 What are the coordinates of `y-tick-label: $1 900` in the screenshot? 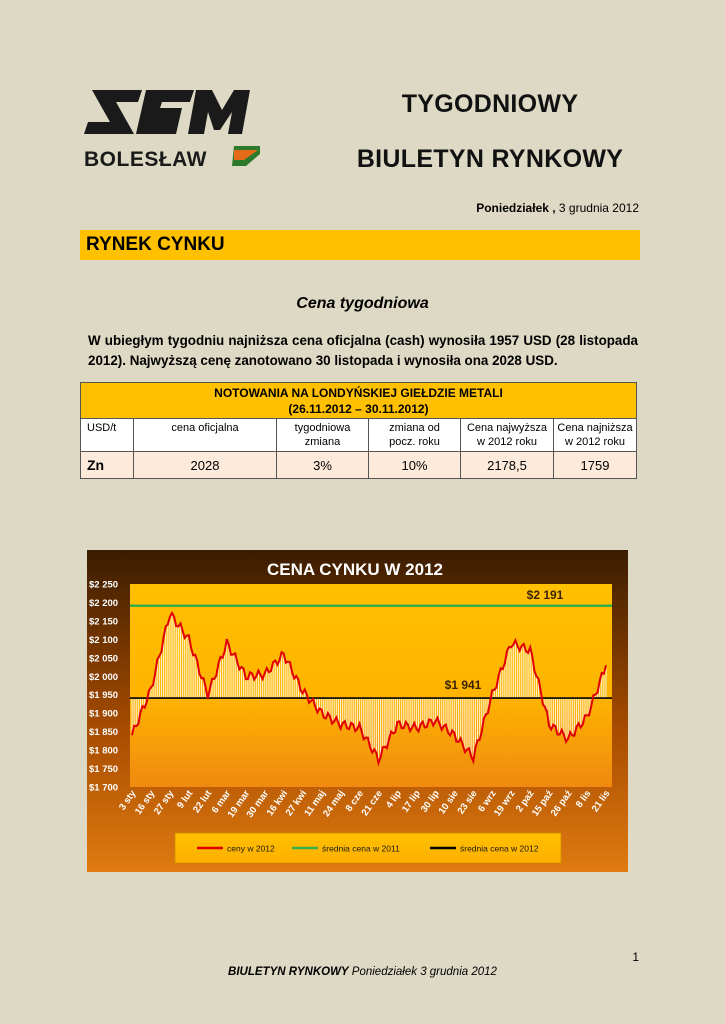 It's located at (103, 714).